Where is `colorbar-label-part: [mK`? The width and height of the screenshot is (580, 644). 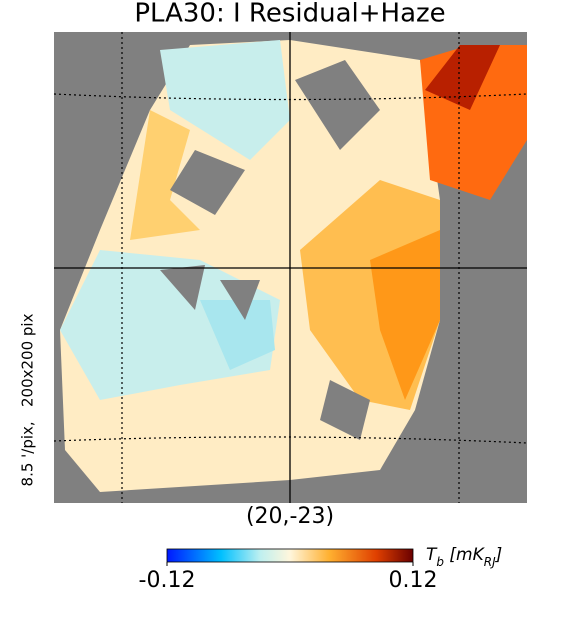
colorbar-label-part: [mK is located at coordinates (465, 555).